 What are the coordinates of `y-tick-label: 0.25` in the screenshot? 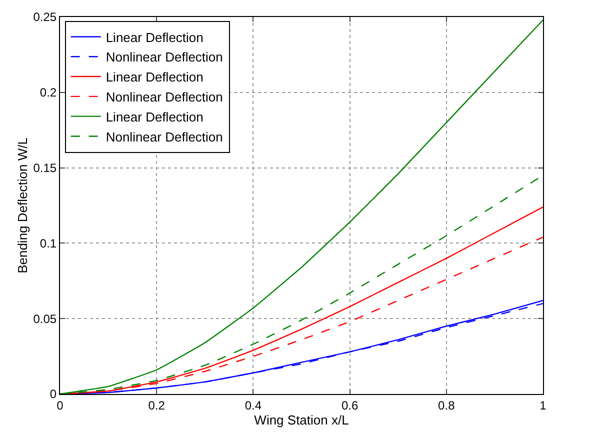 It's located at (45, 17).